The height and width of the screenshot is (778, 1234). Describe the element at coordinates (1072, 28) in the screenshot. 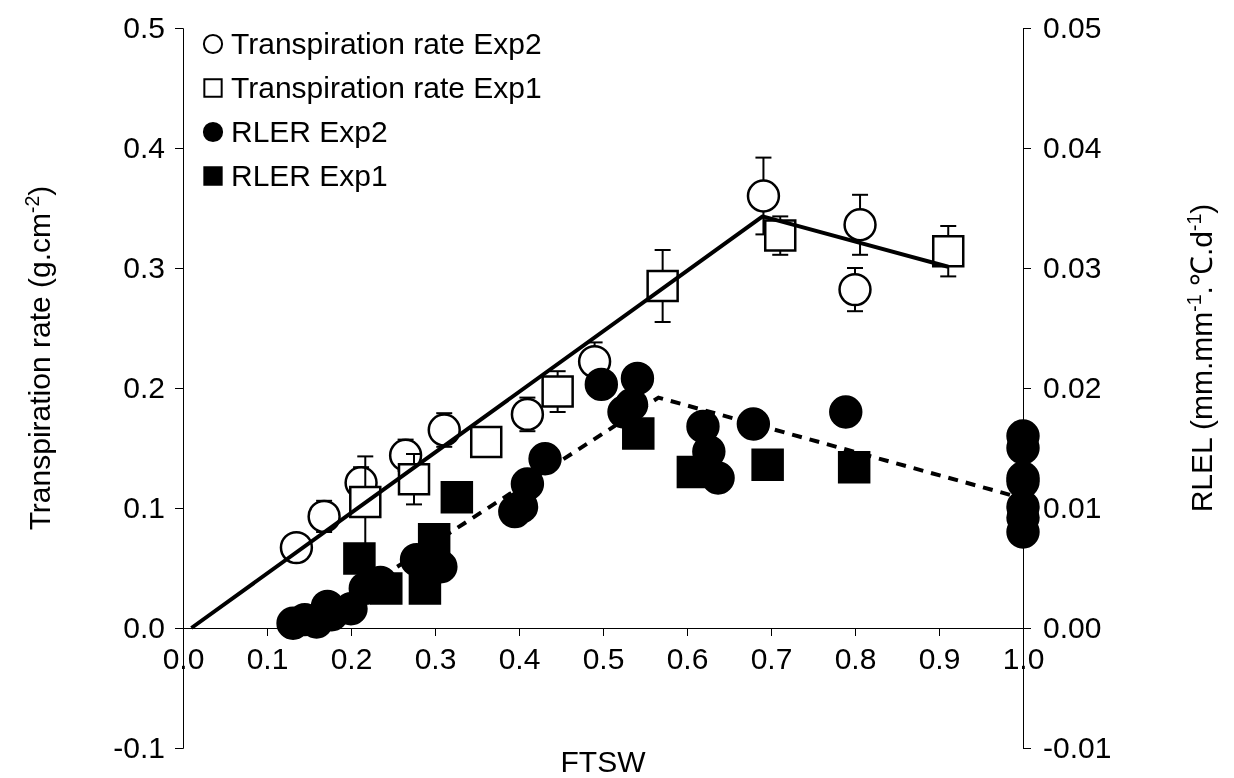

I see `y2-tick-label: 0.05` at that location.